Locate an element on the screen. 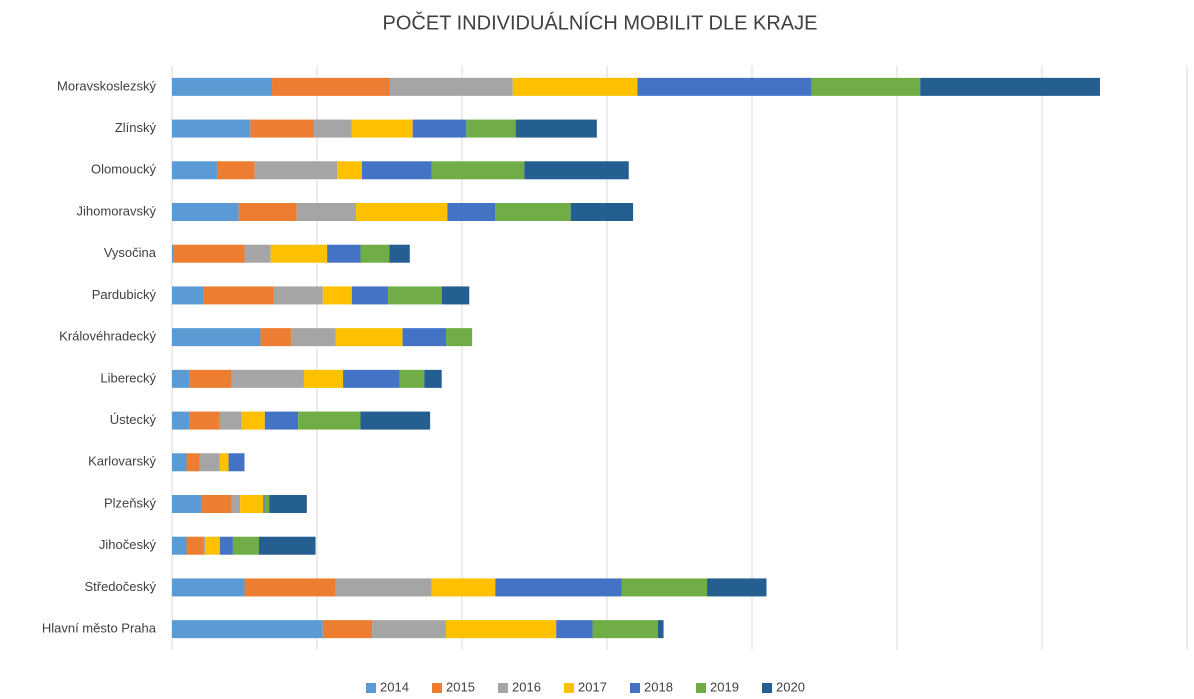 This screenshot has width=1194, height=699. y-tick-label: Moravskoslezský is located at coordinates (106, 85).